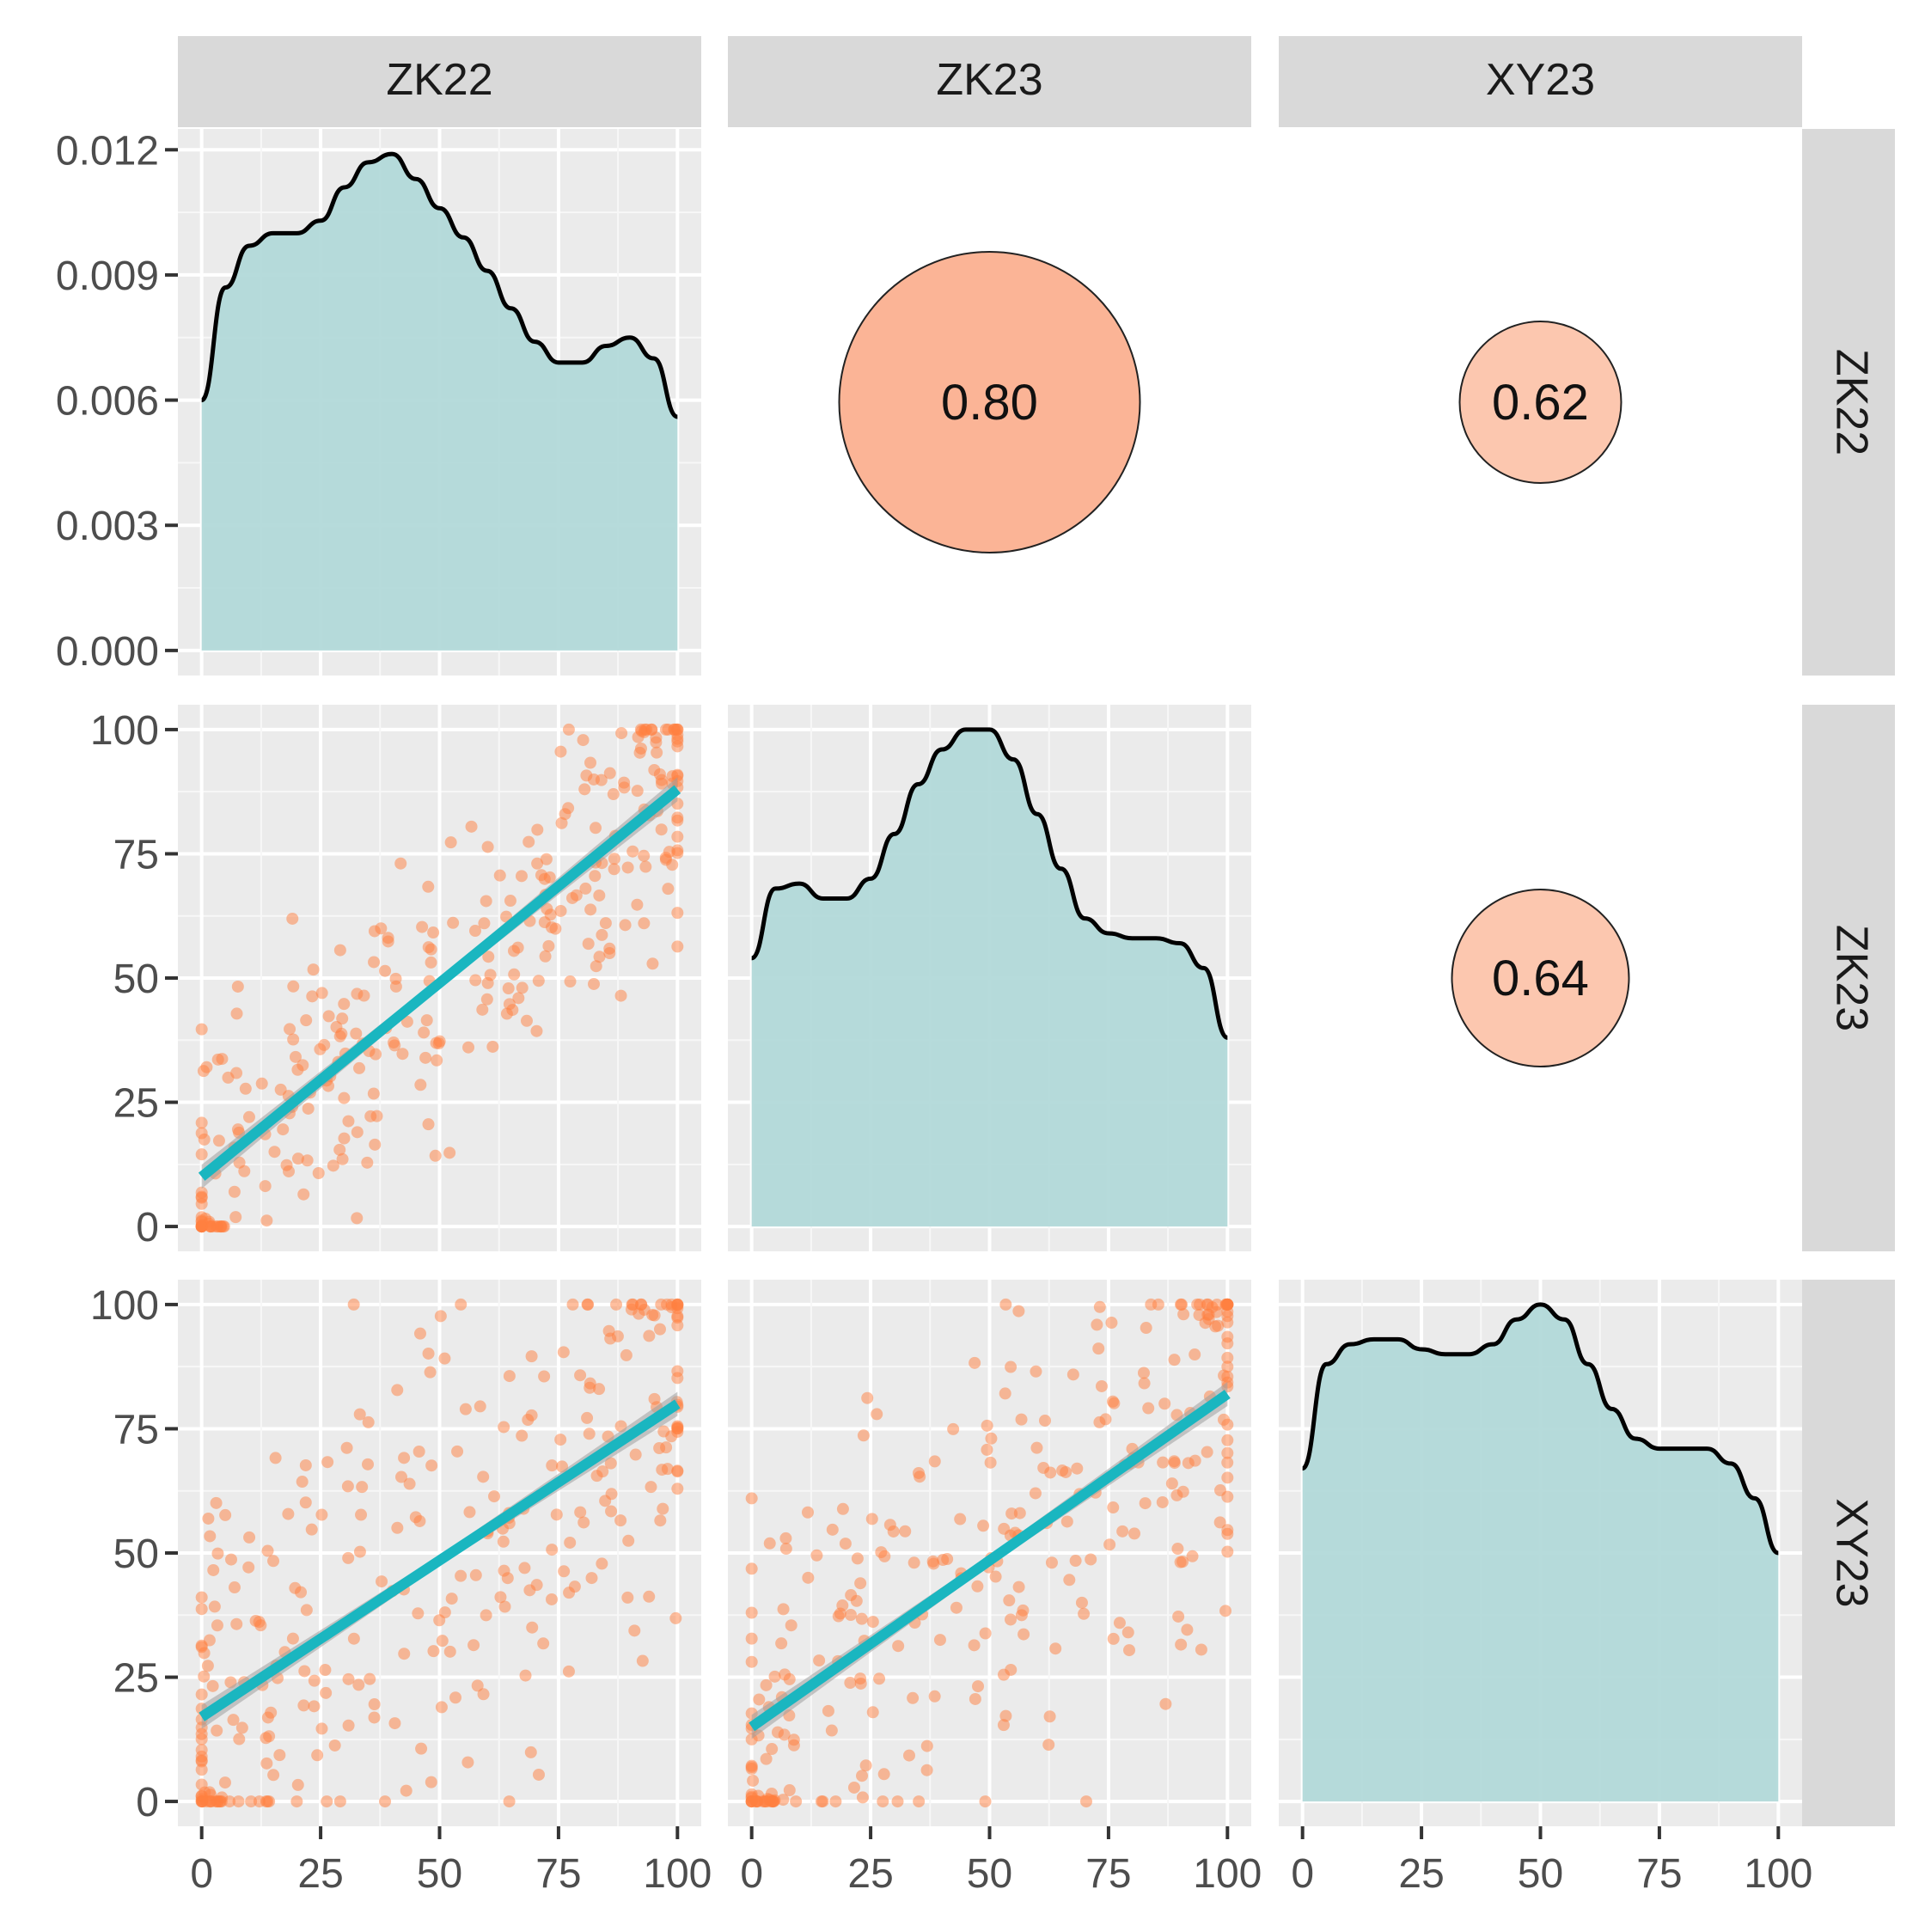 The height and width of the screenshot is (1932, 1925). What do you see at coordinates (136, 1104) in the screenshot?
I see `y-tick-label: 25` at bounding box center [136, 1104].